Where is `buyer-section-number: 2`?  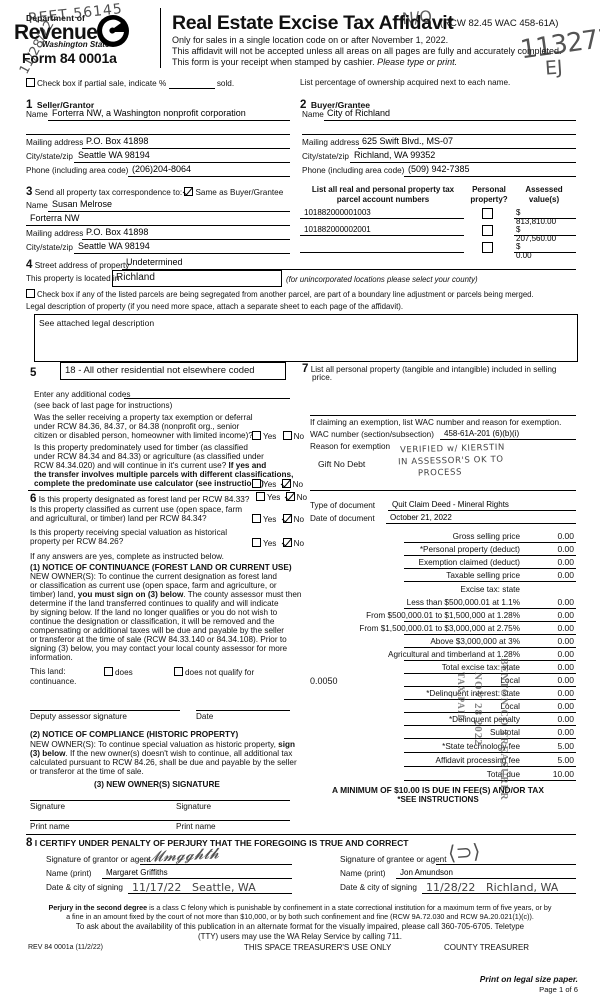
buyer-section-number: 2 is located at coordinates (303, 105).